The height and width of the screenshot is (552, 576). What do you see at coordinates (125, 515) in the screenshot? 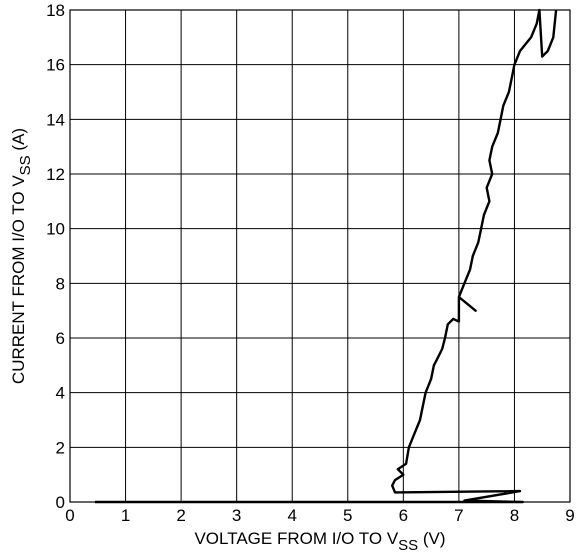
I see `x-tick-label: 1` at bounding box center [125, 515].